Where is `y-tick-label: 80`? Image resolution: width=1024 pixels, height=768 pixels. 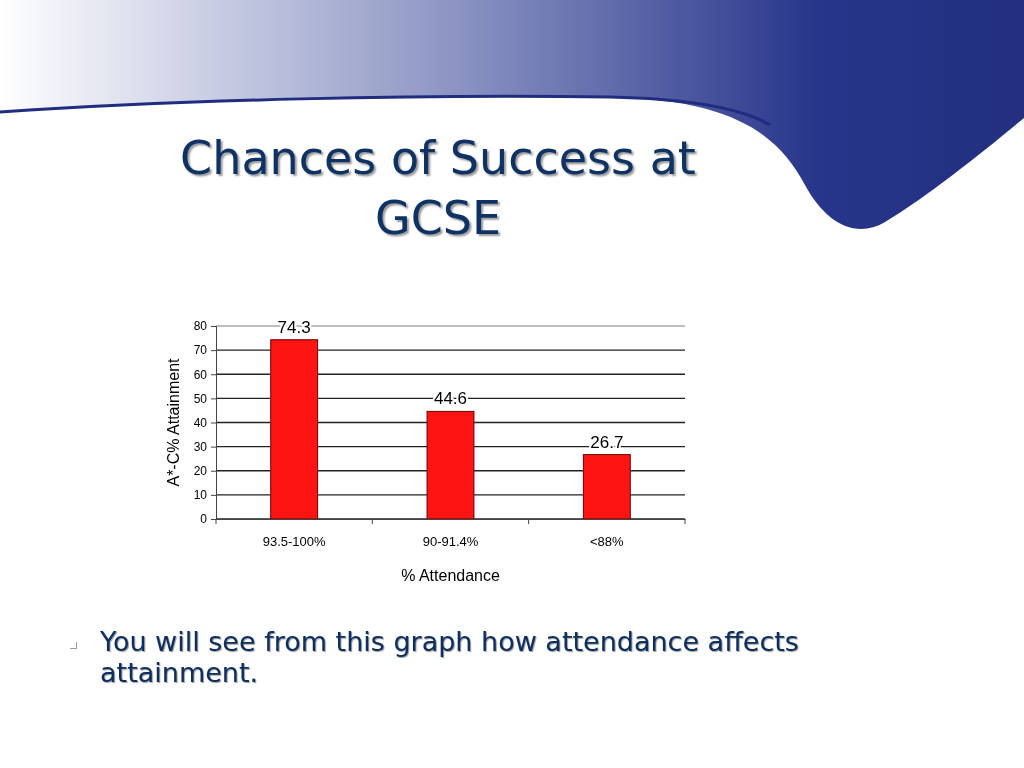
y-tick-label: 80 is located at coordinates (200, 326).